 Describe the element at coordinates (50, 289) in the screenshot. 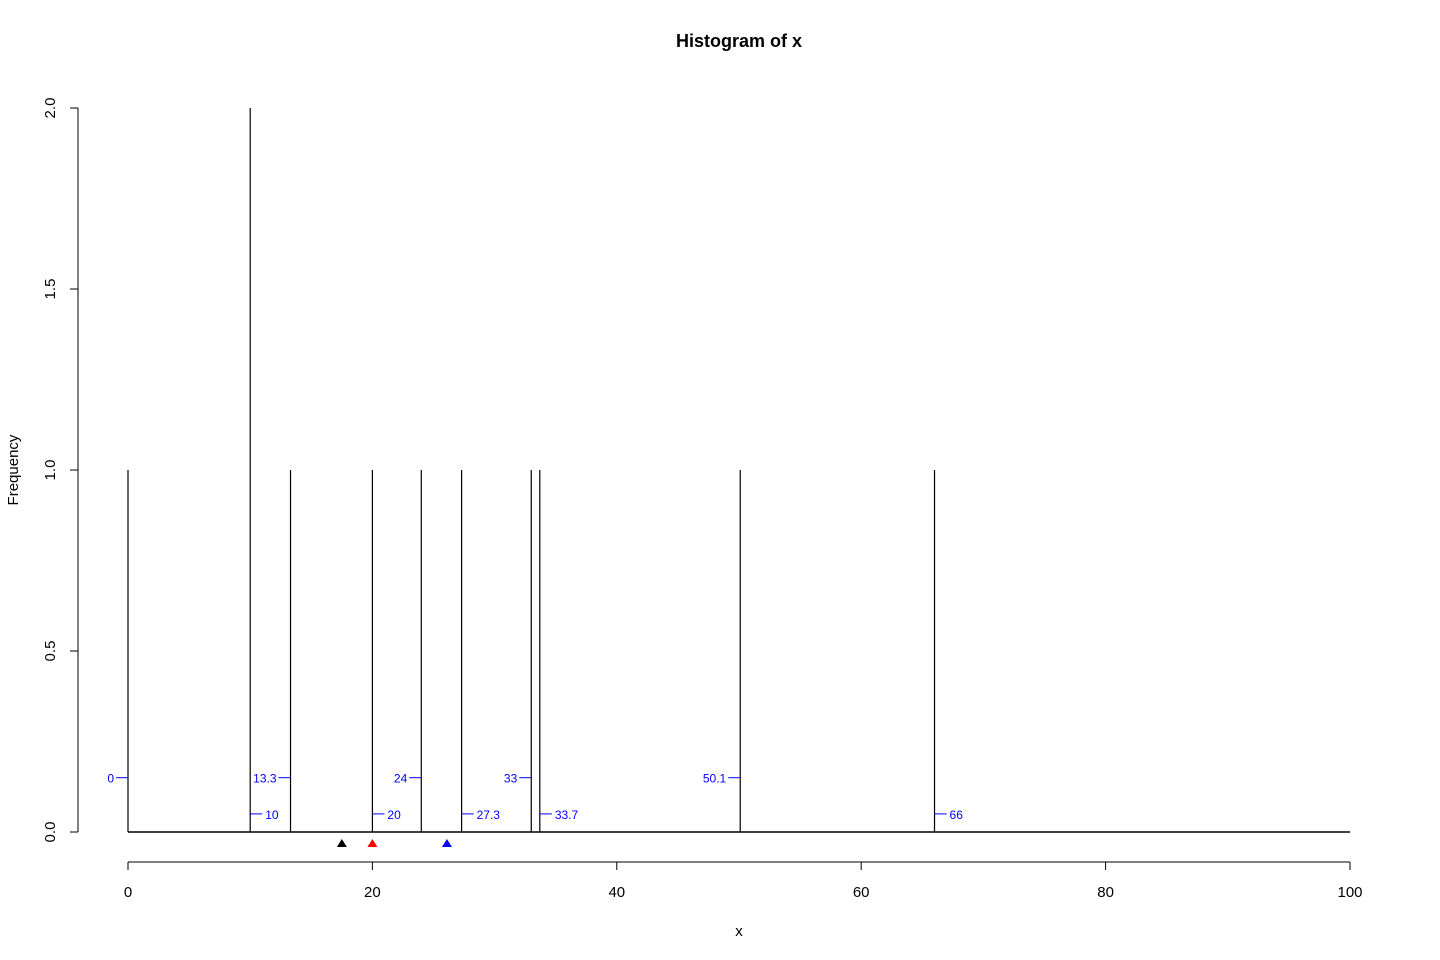

I see `y-tick-label: 1.5` at that location.